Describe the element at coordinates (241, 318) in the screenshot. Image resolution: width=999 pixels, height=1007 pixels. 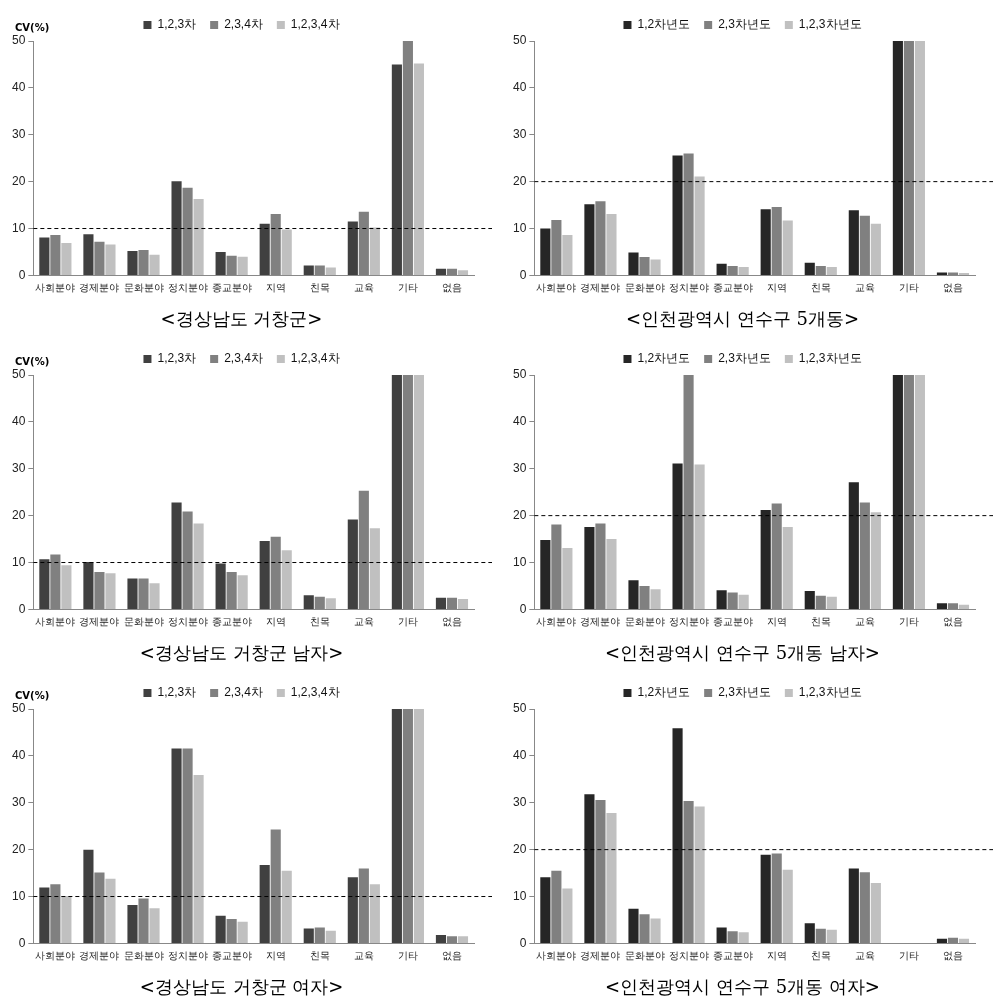
I see `text: <경상남도 거창군>` at that location.